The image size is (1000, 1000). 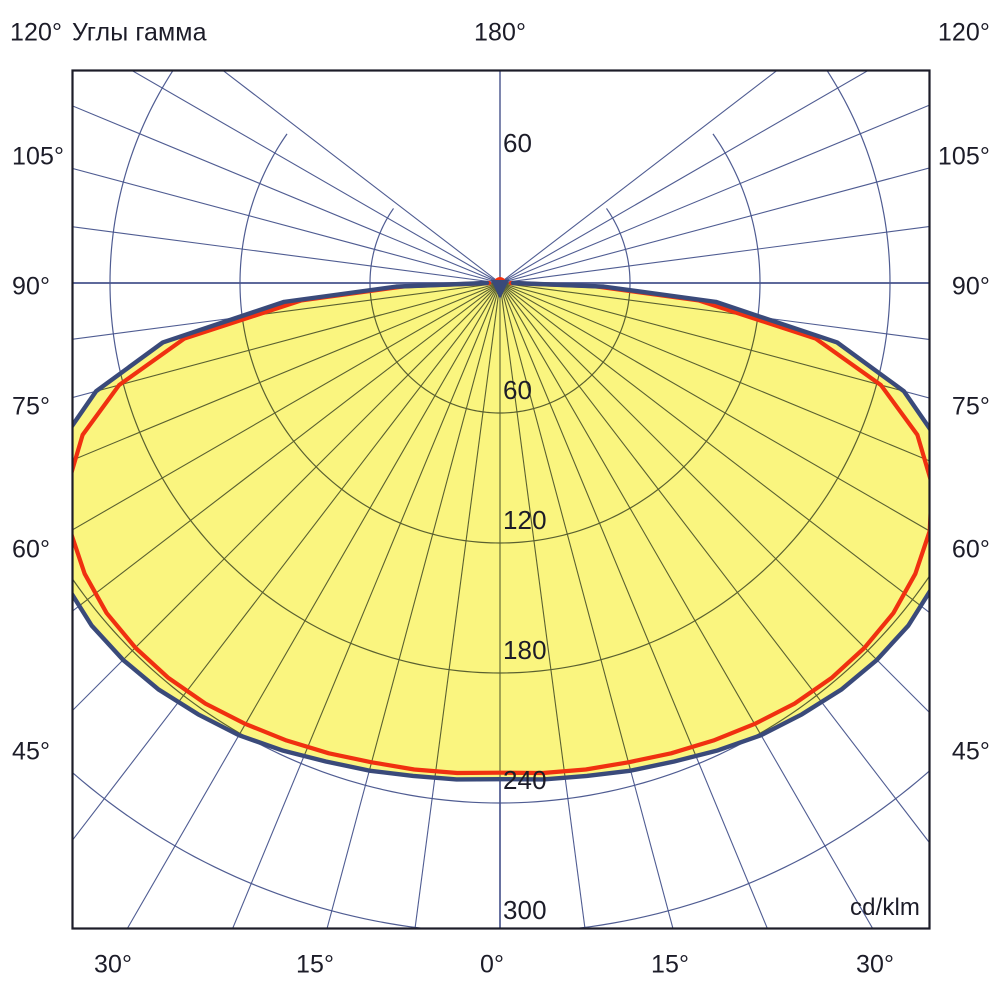 I want to click on grid-spoke-inner-105.0, so click(x=714, y=283).